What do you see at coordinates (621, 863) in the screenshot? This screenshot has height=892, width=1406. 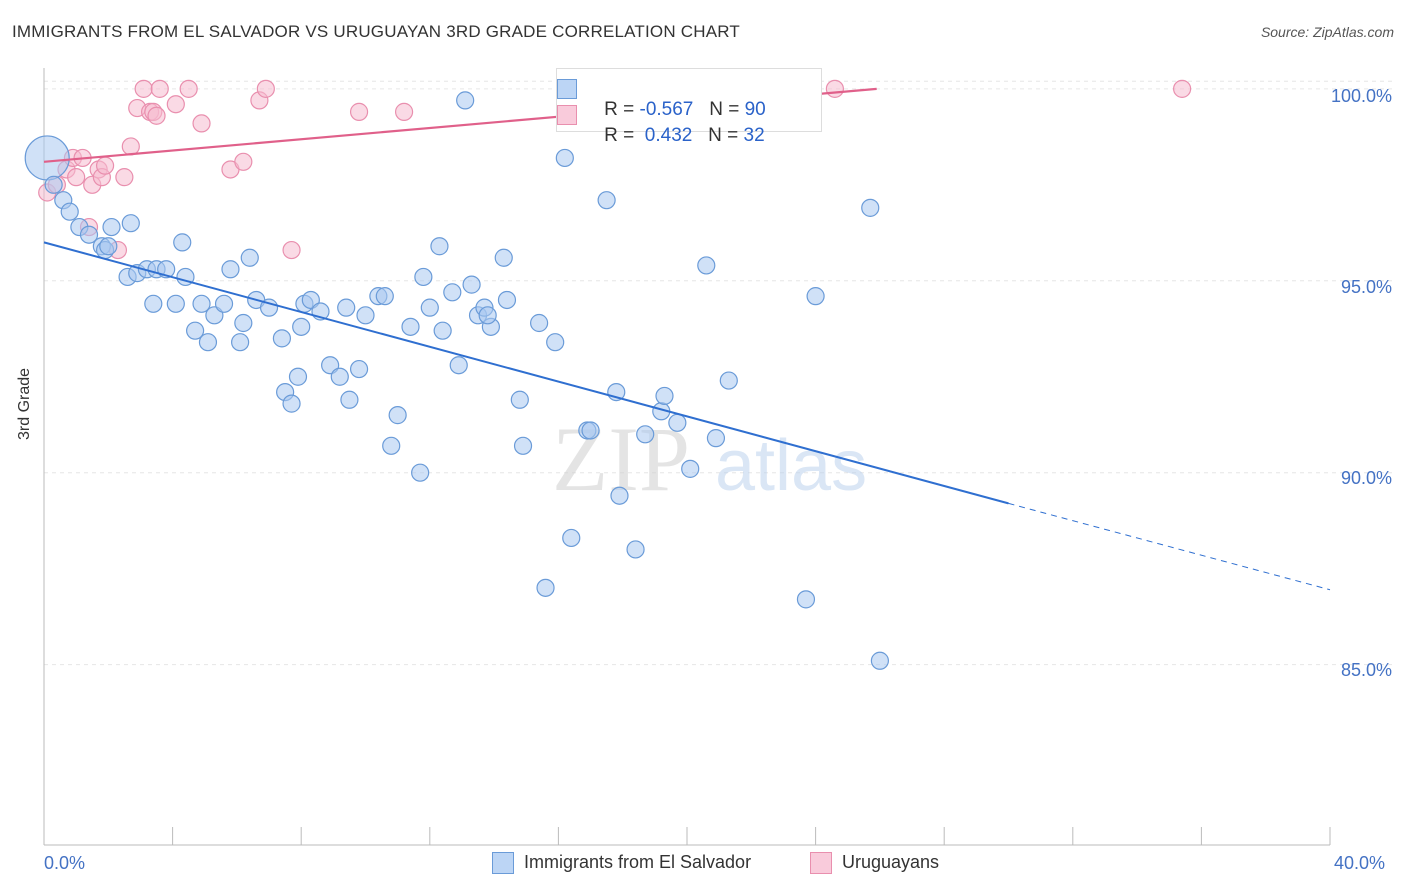 I see `series-legend-el-salvador: Immigrants from El Salvador` at bounding box center [621, 863].